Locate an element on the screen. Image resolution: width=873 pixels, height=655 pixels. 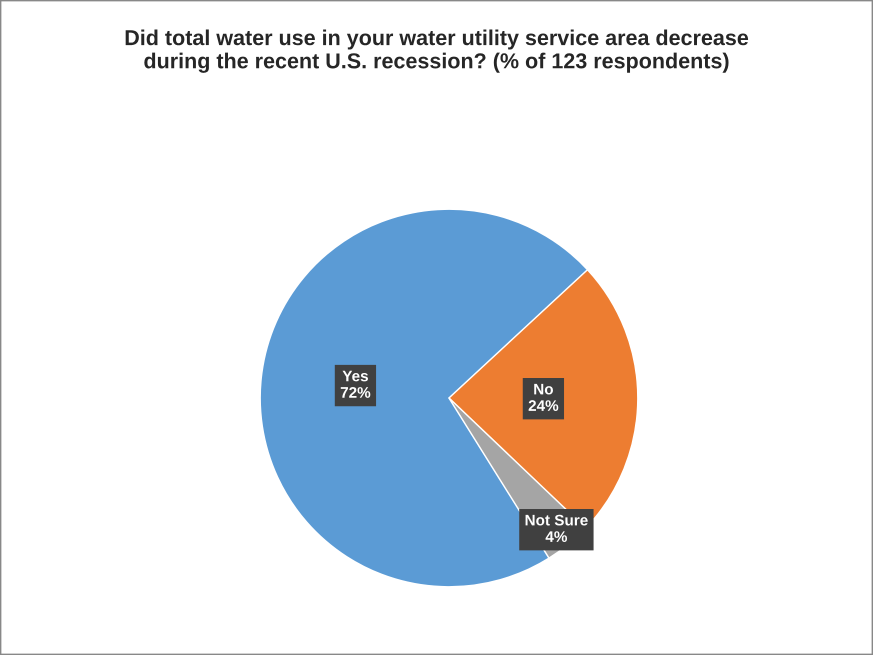
data-label: 4% is located at coordinates (557, 536).